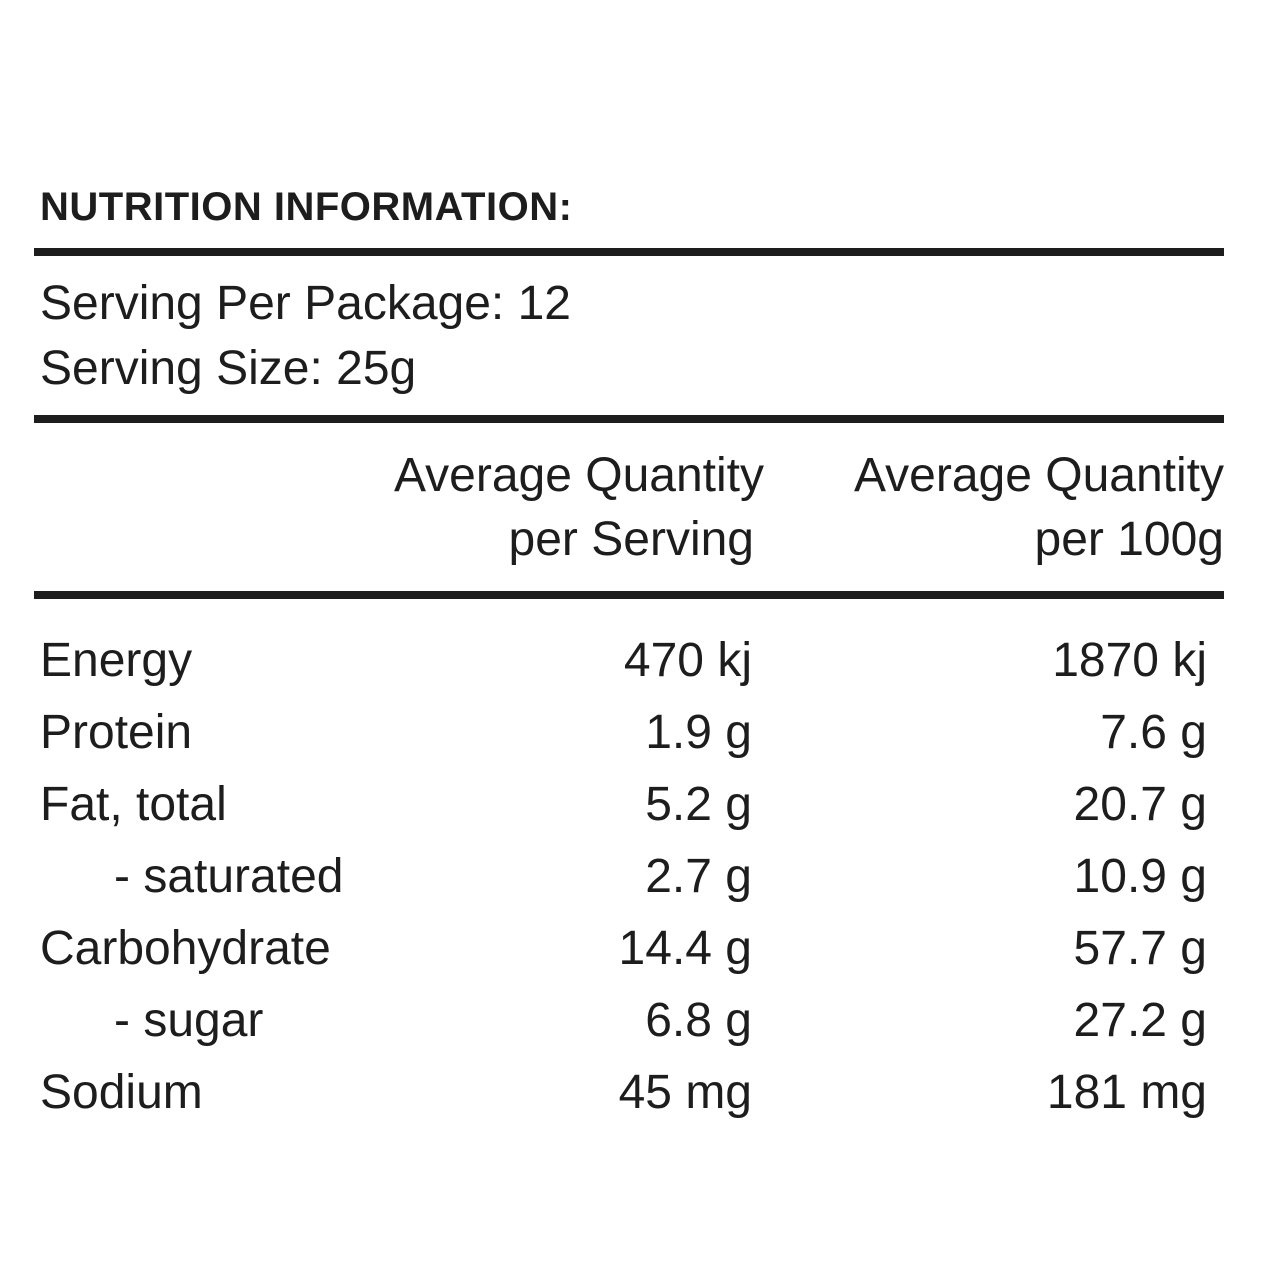  I want to click on row-value-per-100g: 7.6 g, so click(1153, 732).